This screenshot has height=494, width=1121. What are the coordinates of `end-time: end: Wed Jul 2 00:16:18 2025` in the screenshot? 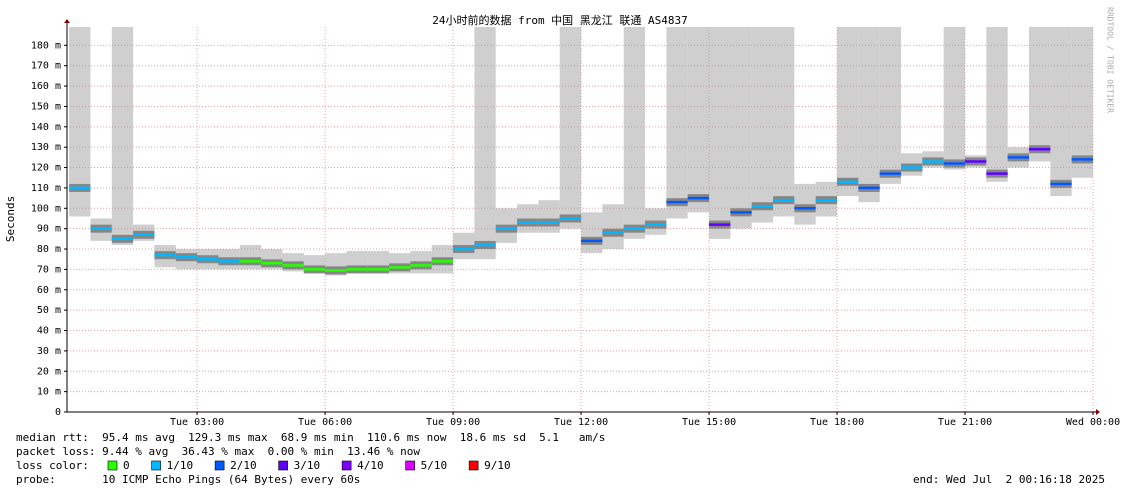 It's located at (1009, 479).